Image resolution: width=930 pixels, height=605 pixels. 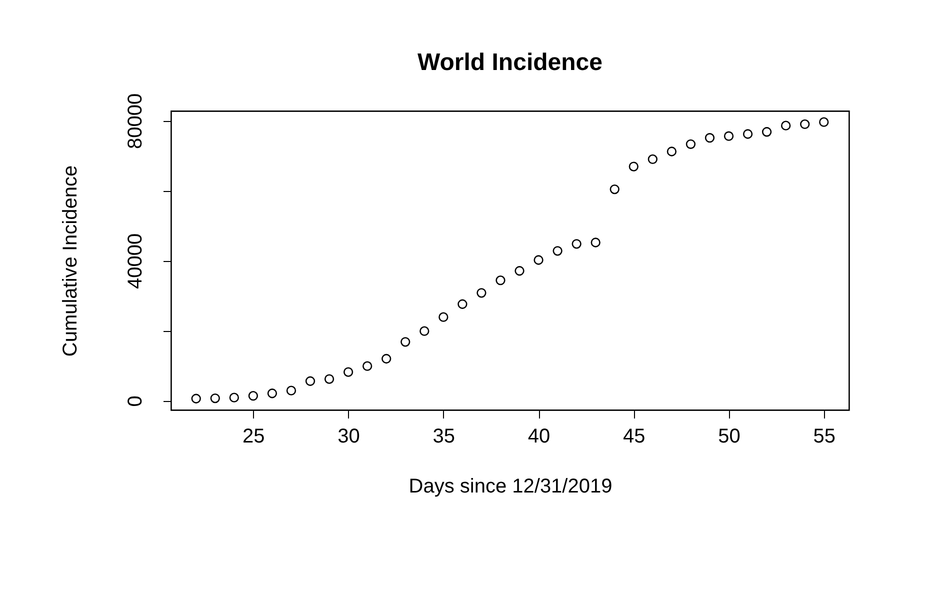 What do you see at coordinates (71, 261) in the screenshot?
I see `y-axis-title: Cumulative Incidence` at bounding box center [71, 261].